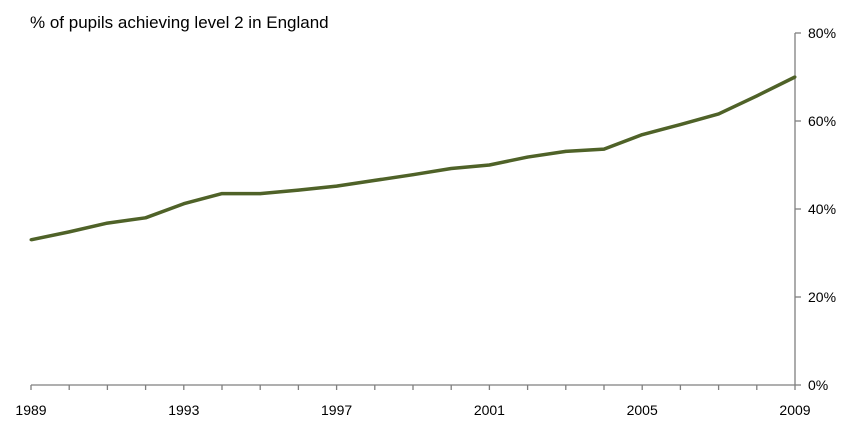 The width and height of the screenshot is (854, 425). Describe the element at coordinates (413, 401) in the screenshot. I see `x-axis-ticks: 1989 1993 1997 2001 2005 2009` at that location.